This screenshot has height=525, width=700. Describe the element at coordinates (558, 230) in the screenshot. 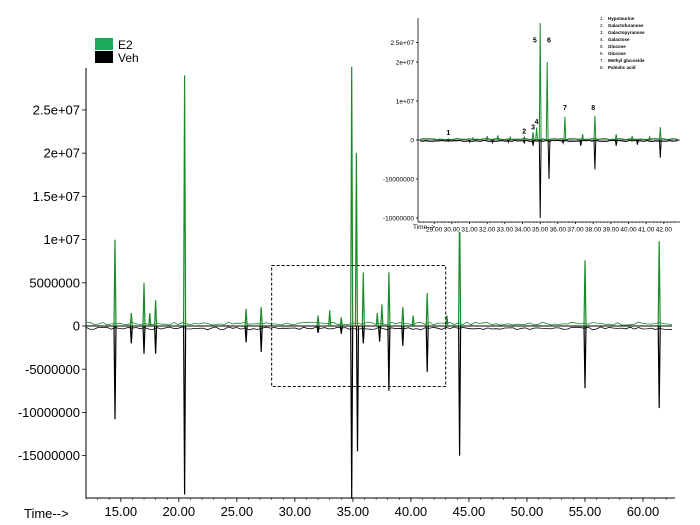

I see `inset-x-tick-label: 36.00` at that location.